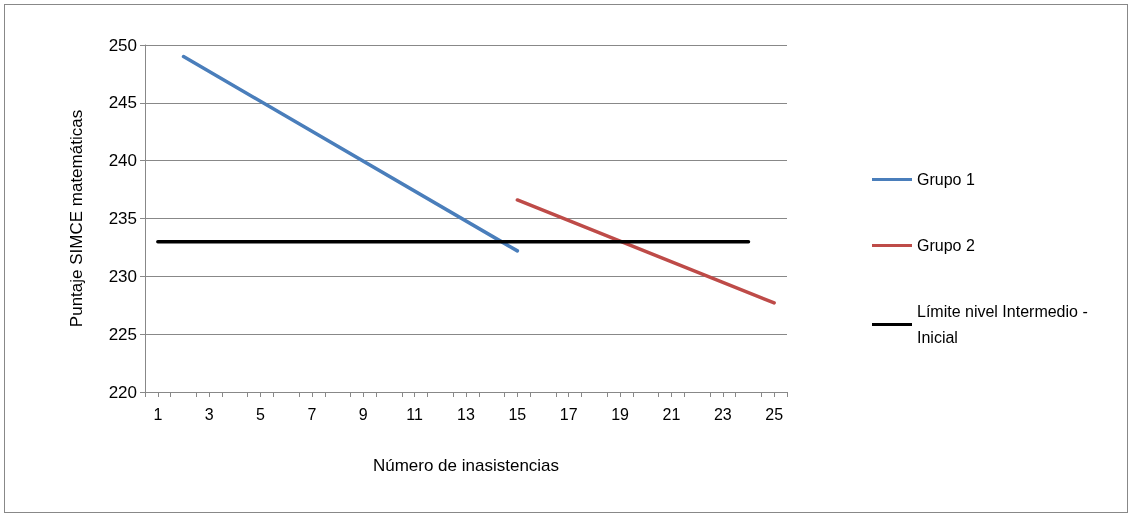  Describe the element at coordinates (122, 276) in the screenshot. I see `y-tick-label: 230` at that location.